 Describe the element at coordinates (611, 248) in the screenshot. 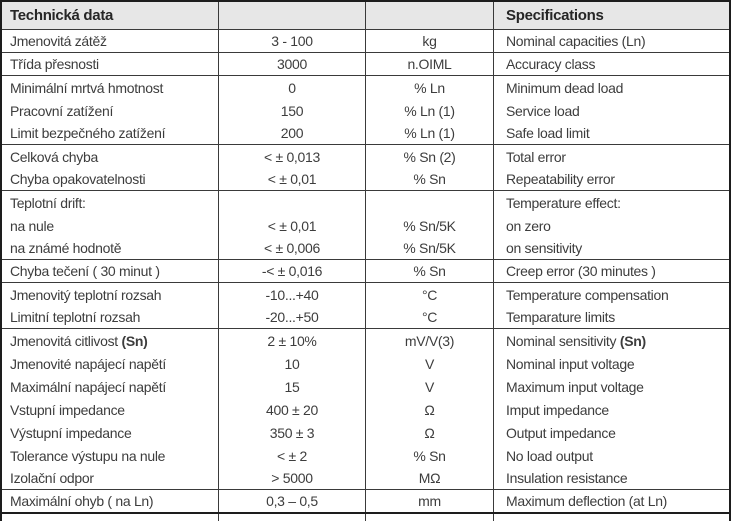

I see `row-label-english: on sensitivity` at that location.